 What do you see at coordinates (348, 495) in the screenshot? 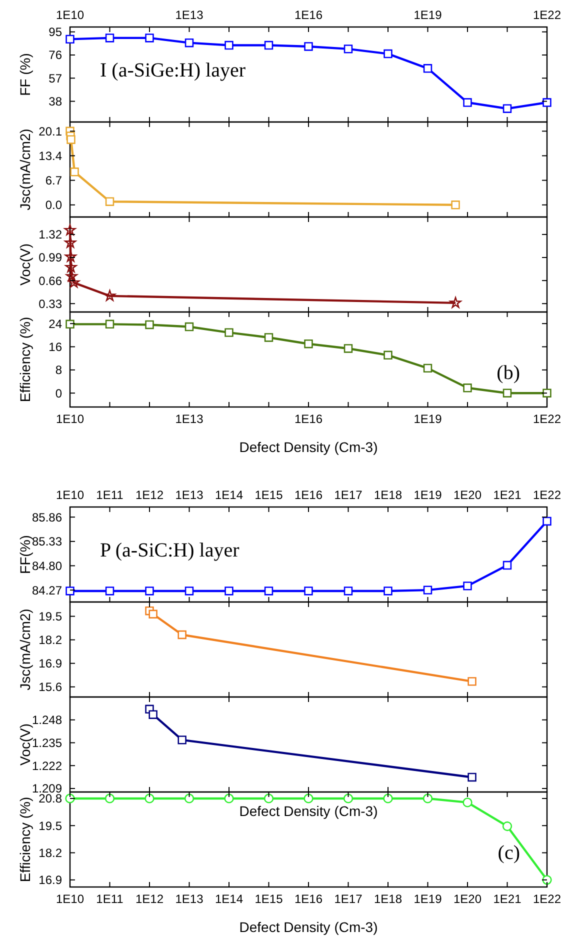
I see `x-tick-label: 1E17` at bounding box center [348, 495].